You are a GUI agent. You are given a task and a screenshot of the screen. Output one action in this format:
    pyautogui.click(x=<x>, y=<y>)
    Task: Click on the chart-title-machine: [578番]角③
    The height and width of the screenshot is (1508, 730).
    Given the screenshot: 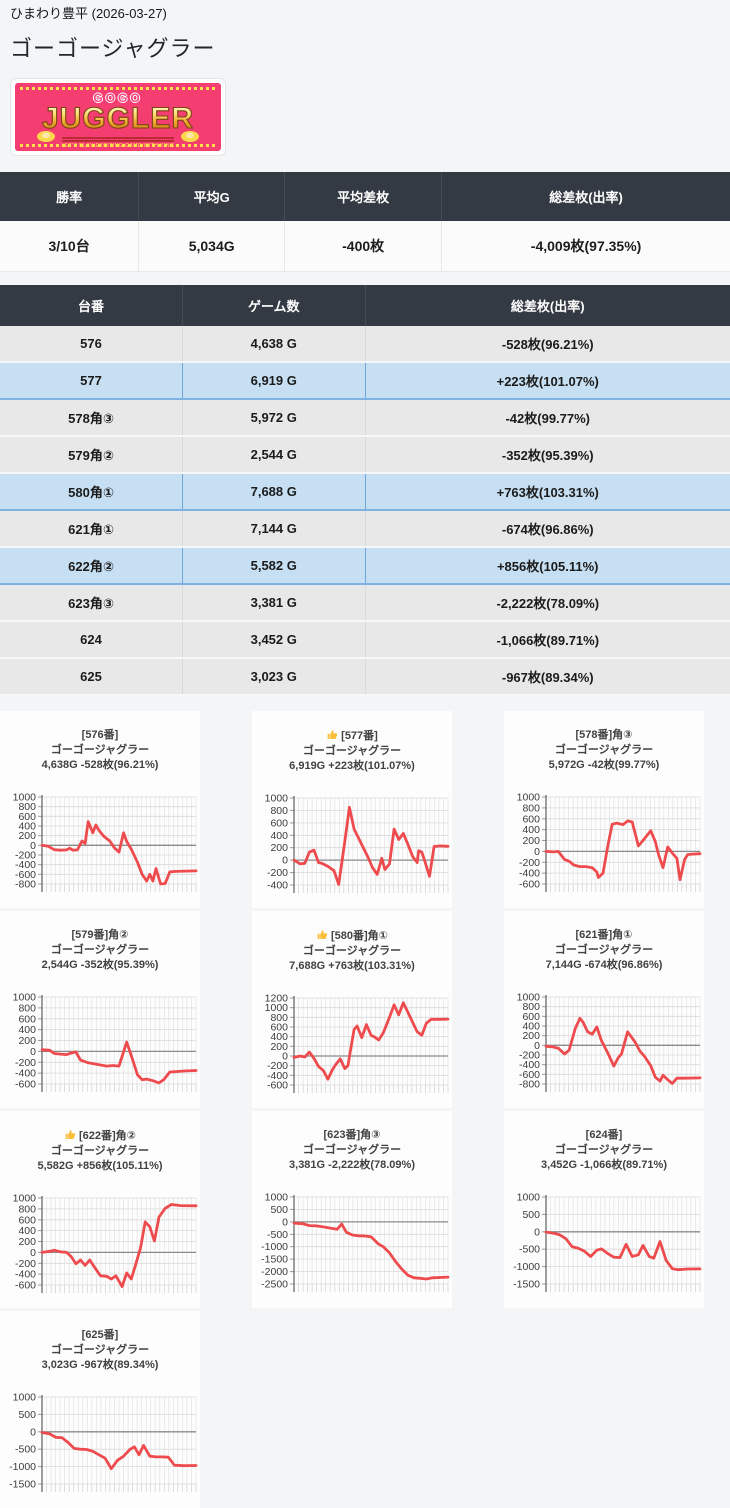 What is the action you would take?
    pyautogui.click(x=604, y=735)
    